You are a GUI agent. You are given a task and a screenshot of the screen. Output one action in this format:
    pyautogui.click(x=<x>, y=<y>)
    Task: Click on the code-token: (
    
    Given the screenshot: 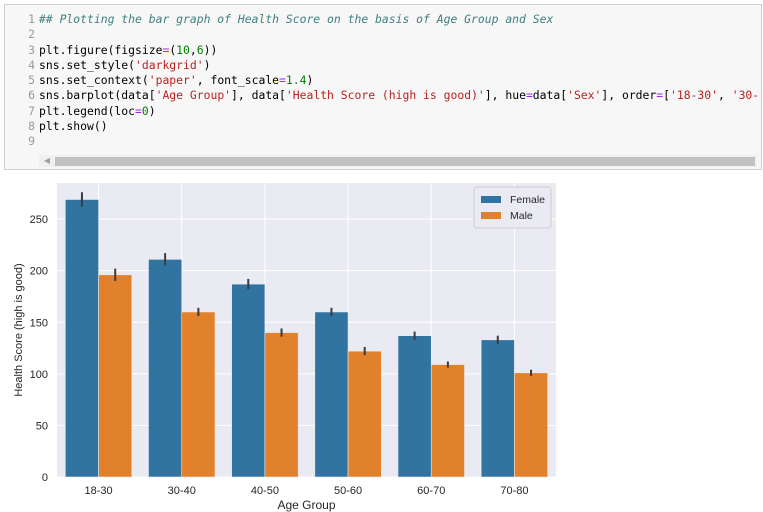 What is the action you would take?
    pyautogui.click(x=173, y=49)
    